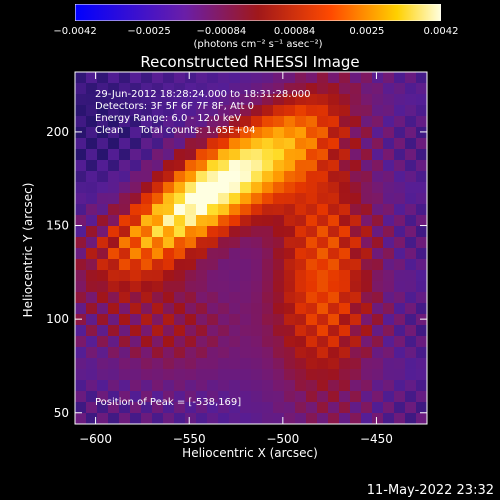 Image resolution: width=500 pixels, height=500 pixels. I want to click on y-tick-label: 200, so click(57, 132).